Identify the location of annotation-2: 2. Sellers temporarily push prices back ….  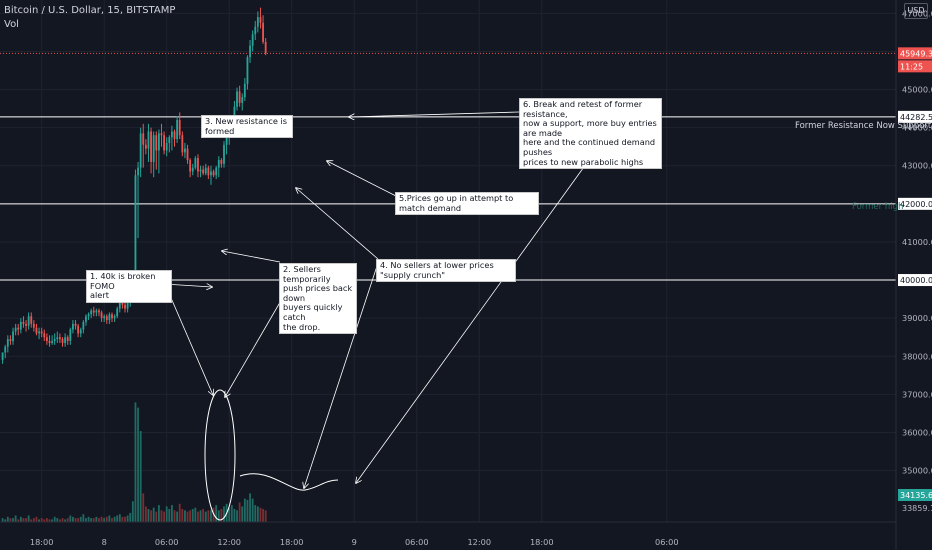
(318, 299).